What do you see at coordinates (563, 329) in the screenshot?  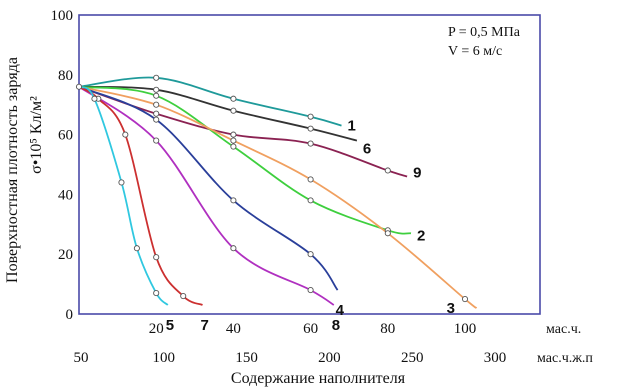 I see `x-primary-unit: мас.ч.` at bounding box center [563, 329].